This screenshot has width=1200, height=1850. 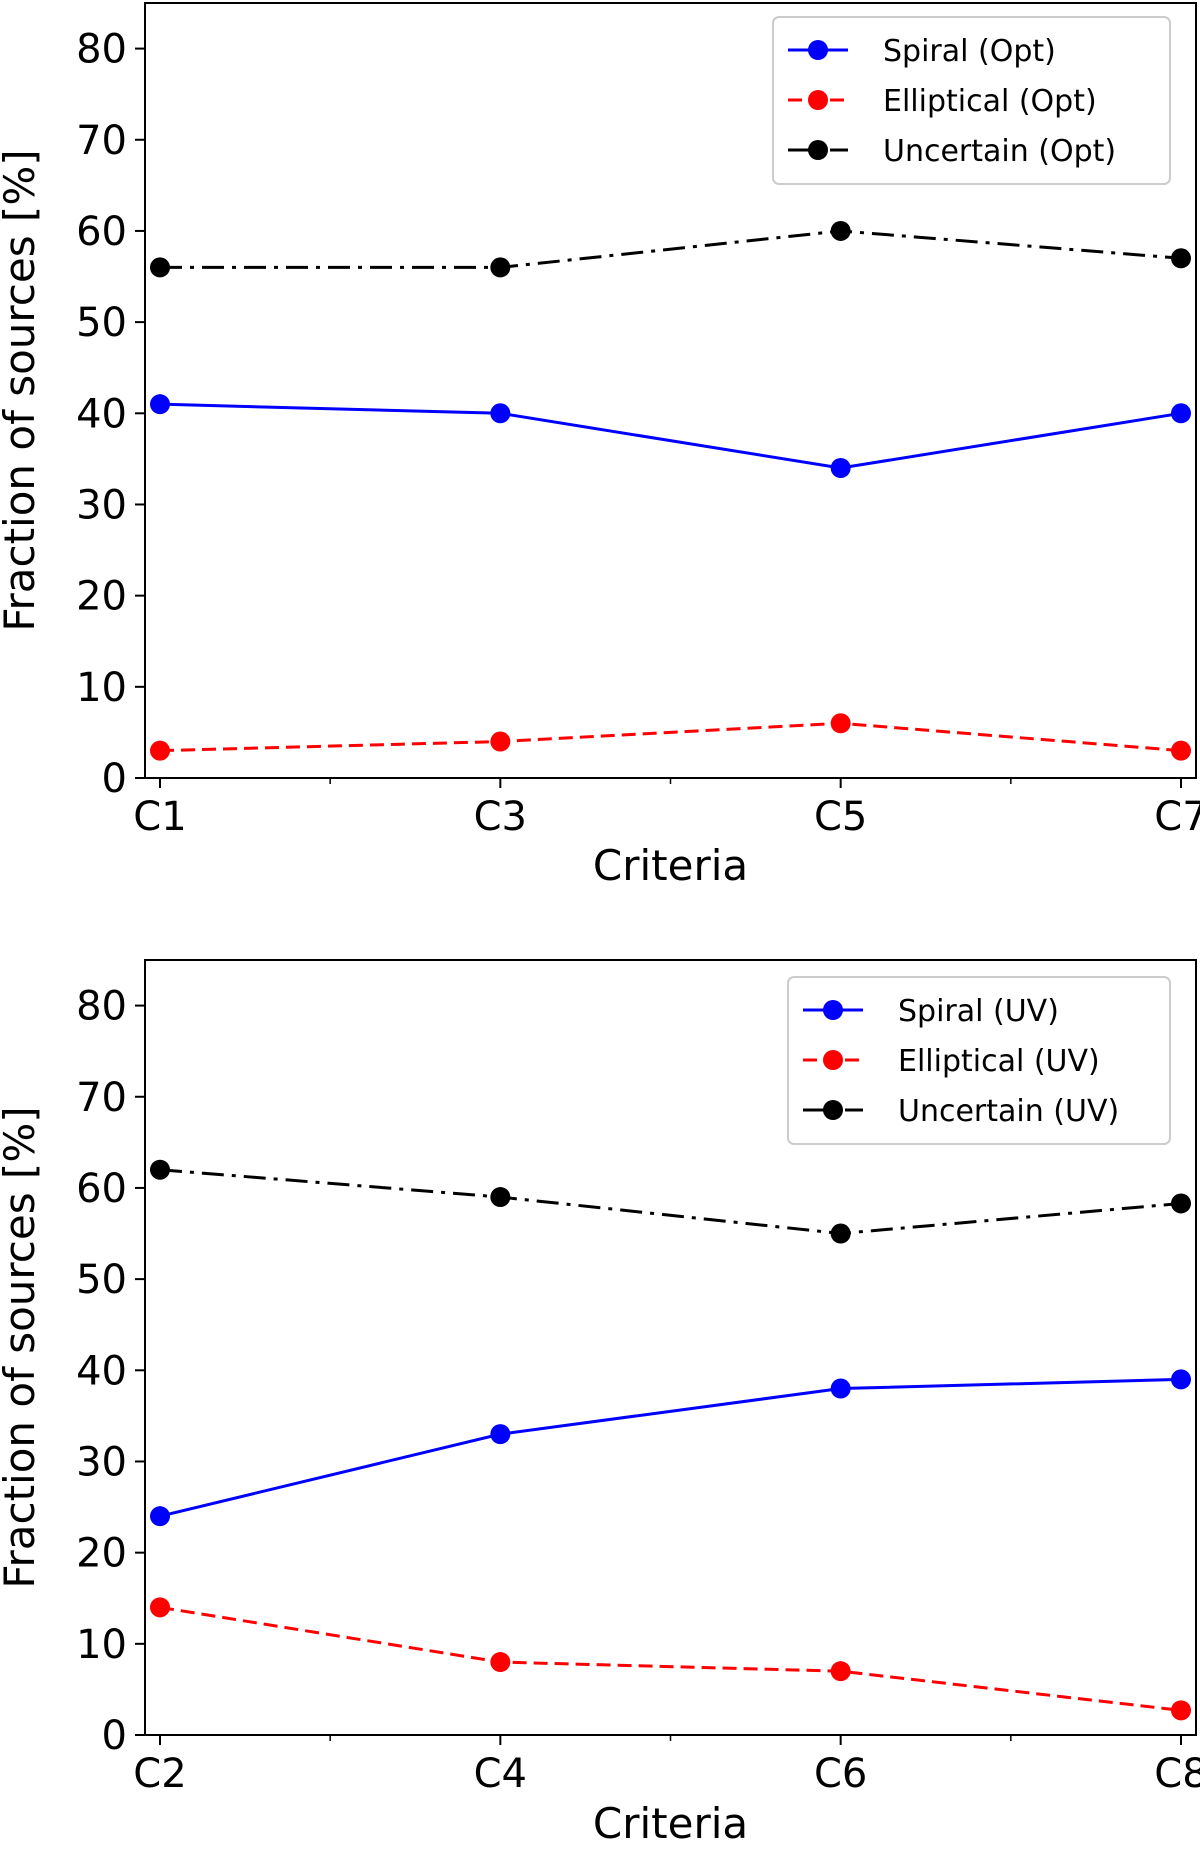 What do you see at coordinates (840, 817) in the screenshot?
I see `x-tick-label: C5` at bounding box center [840, 817].